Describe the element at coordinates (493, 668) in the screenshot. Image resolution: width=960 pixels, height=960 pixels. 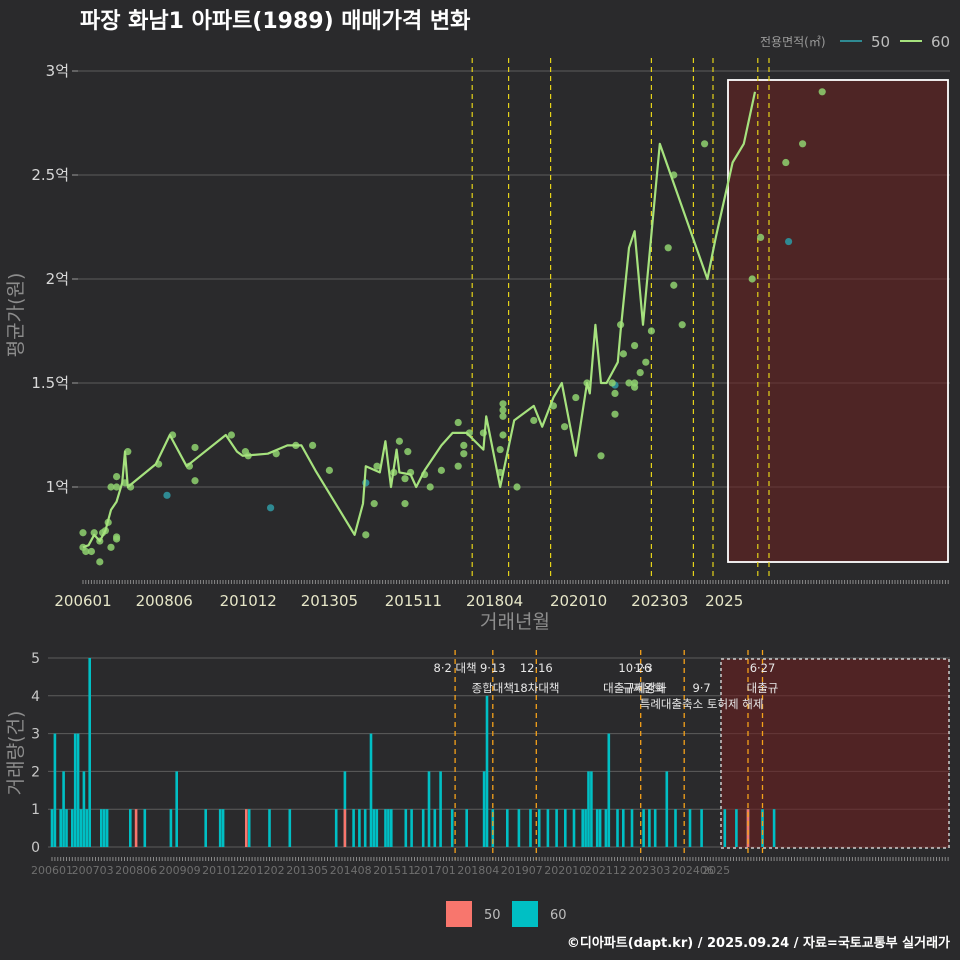
I see `policy-annotation: 9·13` at that location.